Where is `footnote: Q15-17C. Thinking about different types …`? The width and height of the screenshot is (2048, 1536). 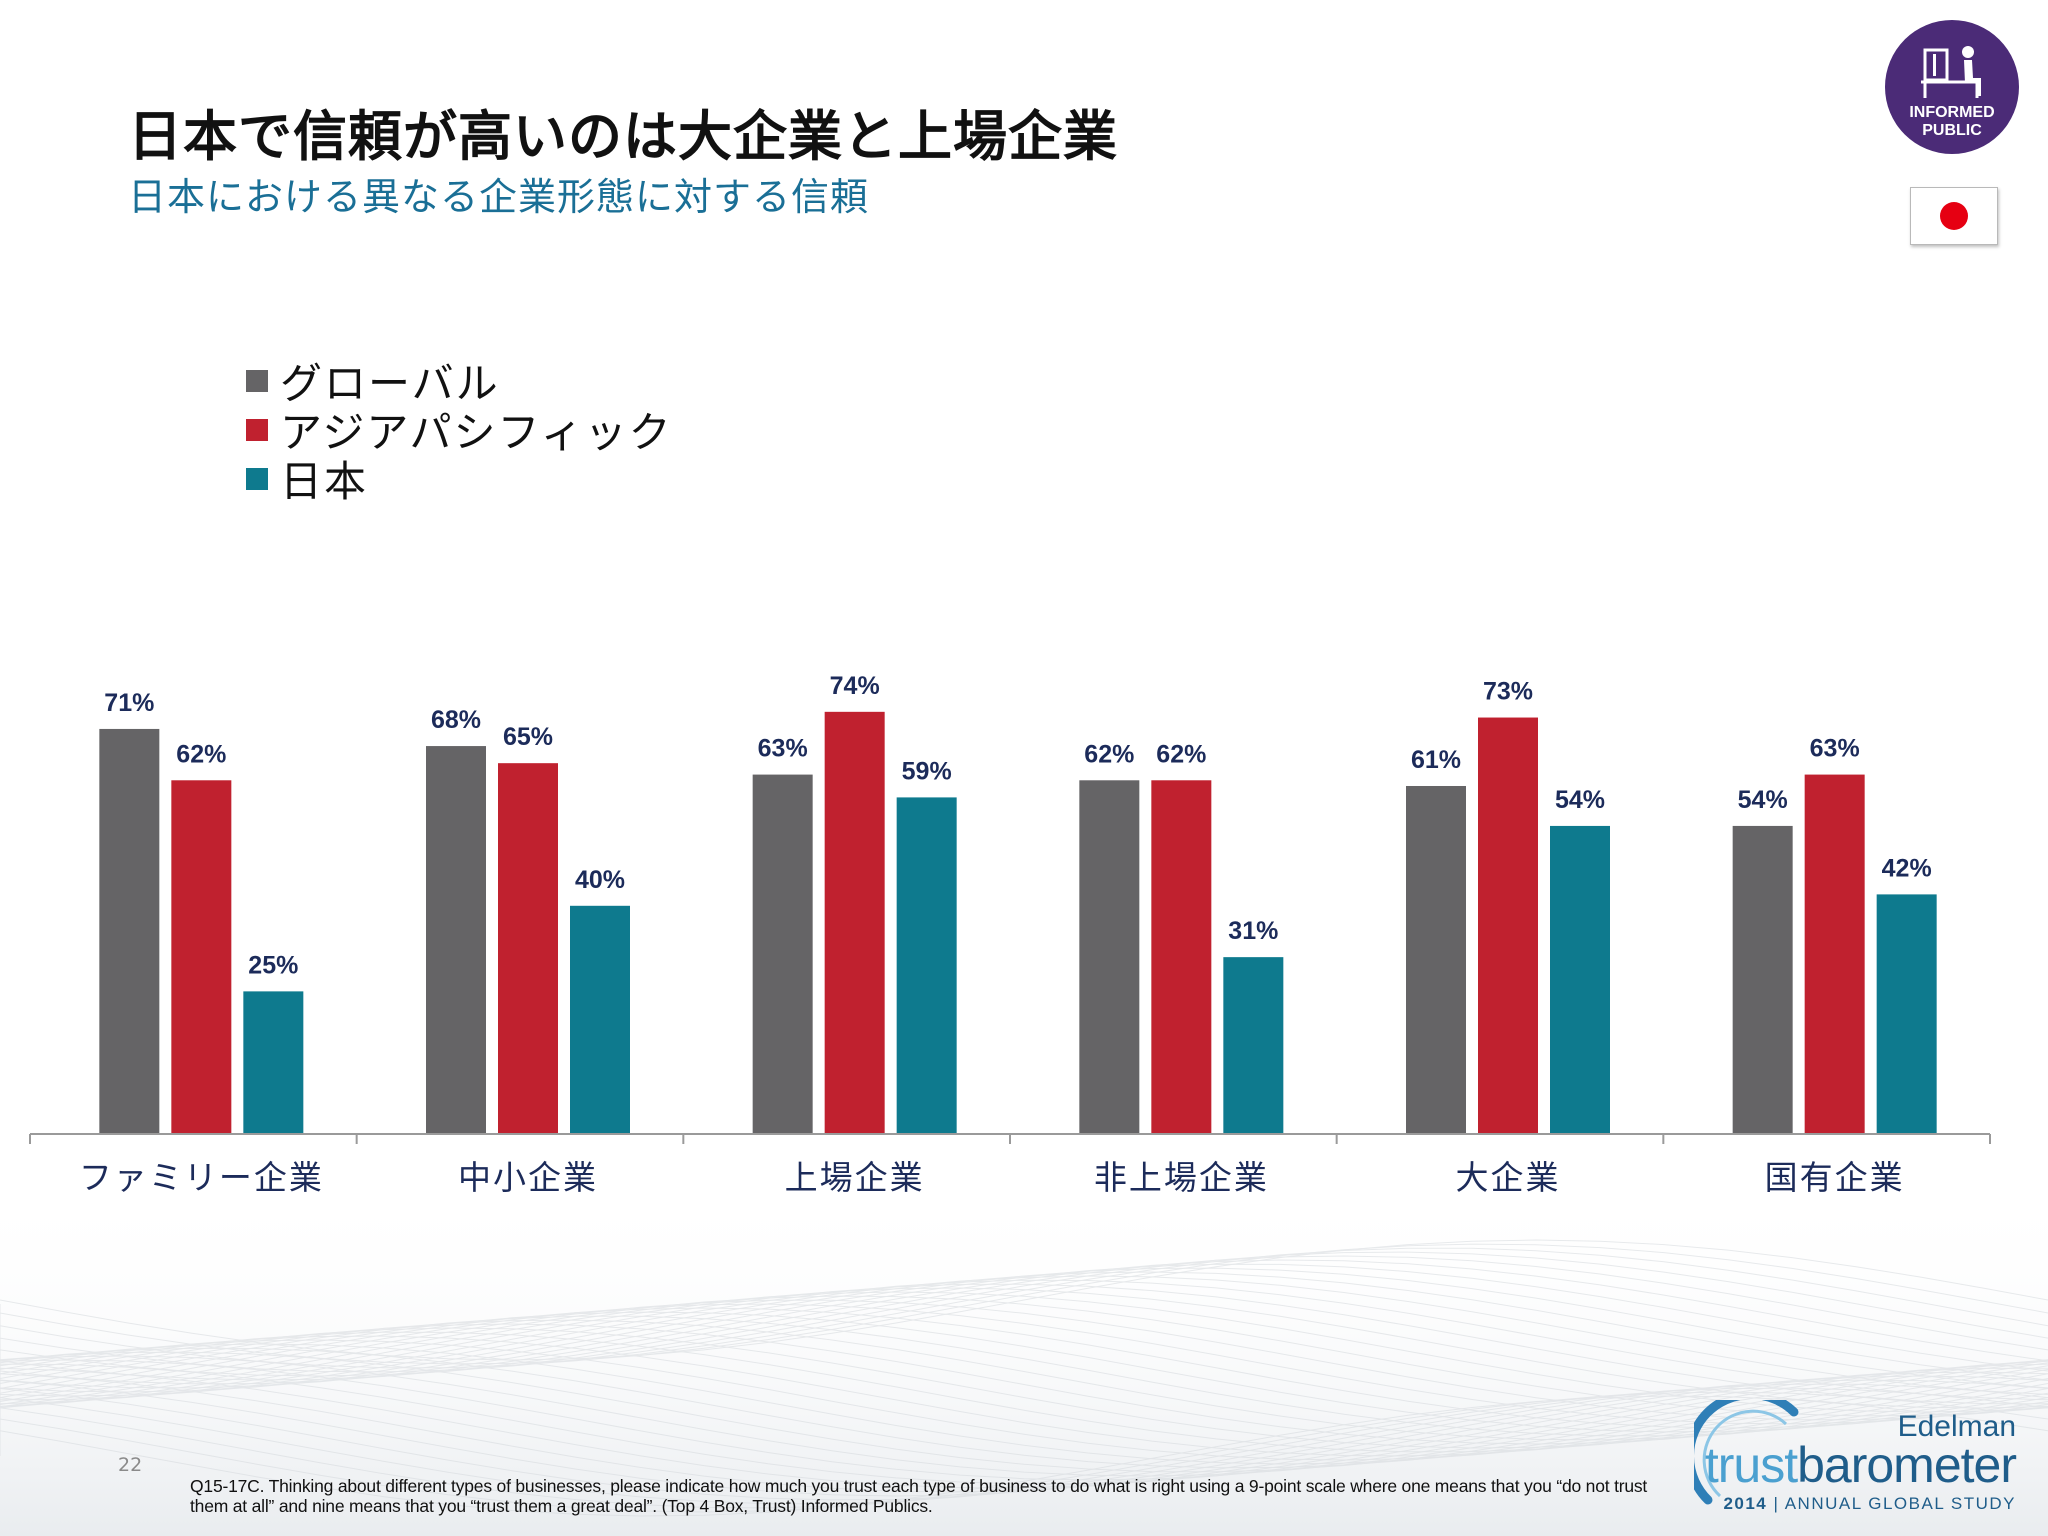 footnote: Q15-17C. Thinking about different types … is located at coordinates (919, 1496).